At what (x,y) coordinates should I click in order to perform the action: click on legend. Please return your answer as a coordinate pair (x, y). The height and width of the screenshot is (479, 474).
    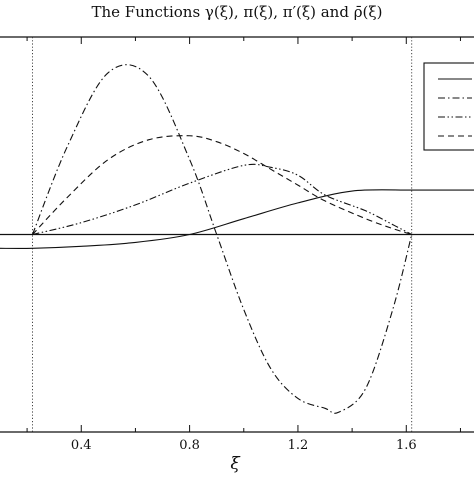
    Looking at the image, I should click on (448, 106).